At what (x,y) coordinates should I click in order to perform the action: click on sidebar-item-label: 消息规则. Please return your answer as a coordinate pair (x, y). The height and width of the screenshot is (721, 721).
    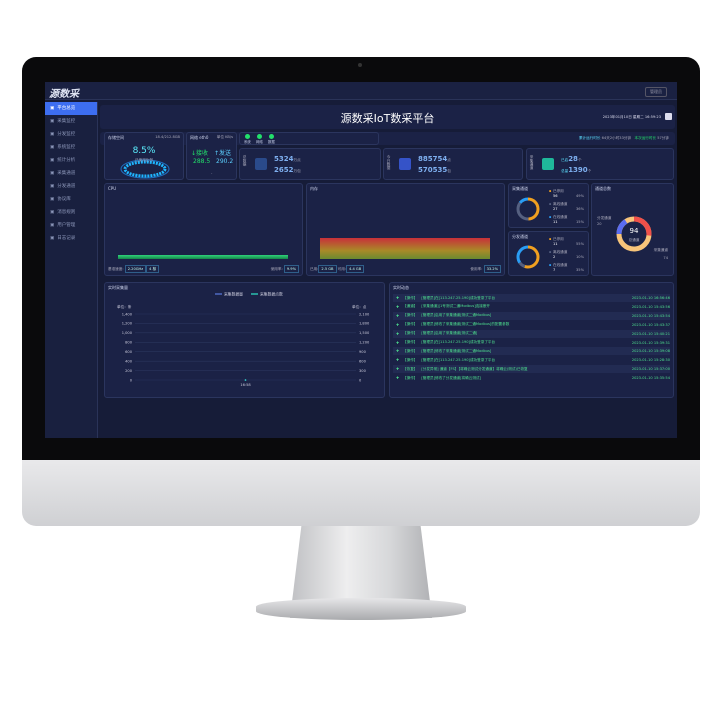
    Looking at the image, I should click on (66, 212).